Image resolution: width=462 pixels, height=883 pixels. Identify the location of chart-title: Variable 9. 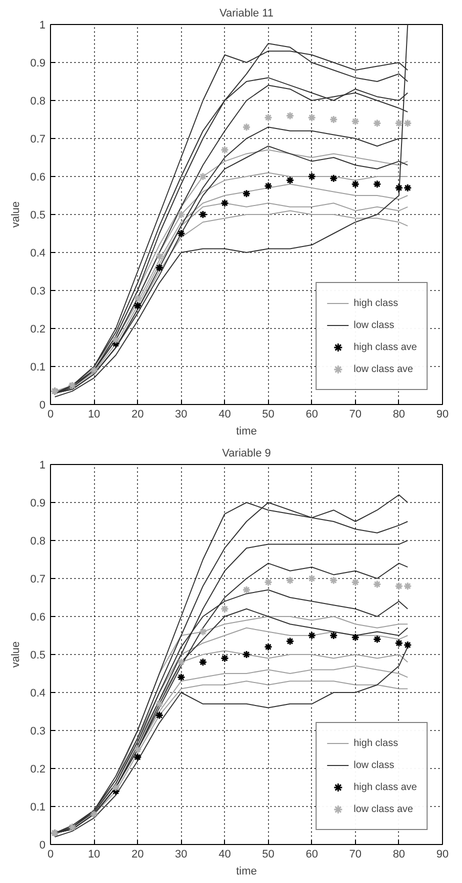
(246, 454).